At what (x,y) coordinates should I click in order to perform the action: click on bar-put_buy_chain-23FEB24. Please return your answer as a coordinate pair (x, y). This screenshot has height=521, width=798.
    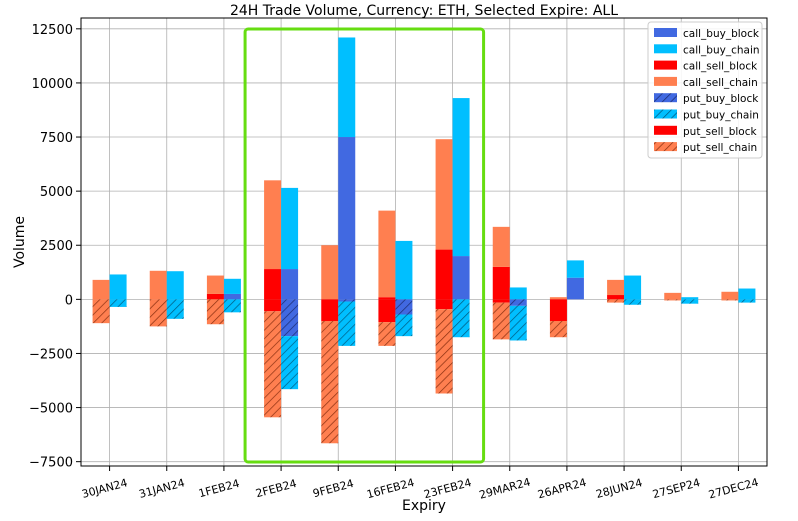
    Looking at the image, I should click on (461, 318).